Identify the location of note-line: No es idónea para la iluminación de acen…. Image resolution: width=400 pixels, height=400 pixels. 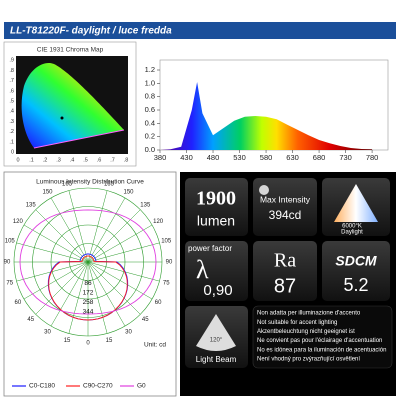
(321, 350).